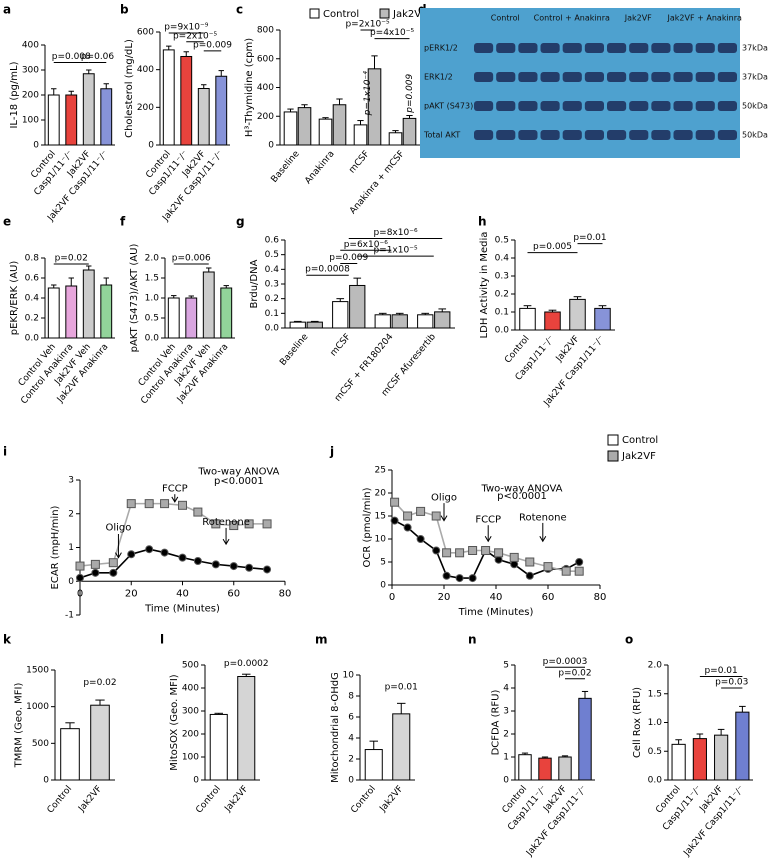 The image size is (772, 858). What do you see at coordinates (472, 640) in the screenshot?
I see `panel-letter: n` at bounding box center [472, 640].